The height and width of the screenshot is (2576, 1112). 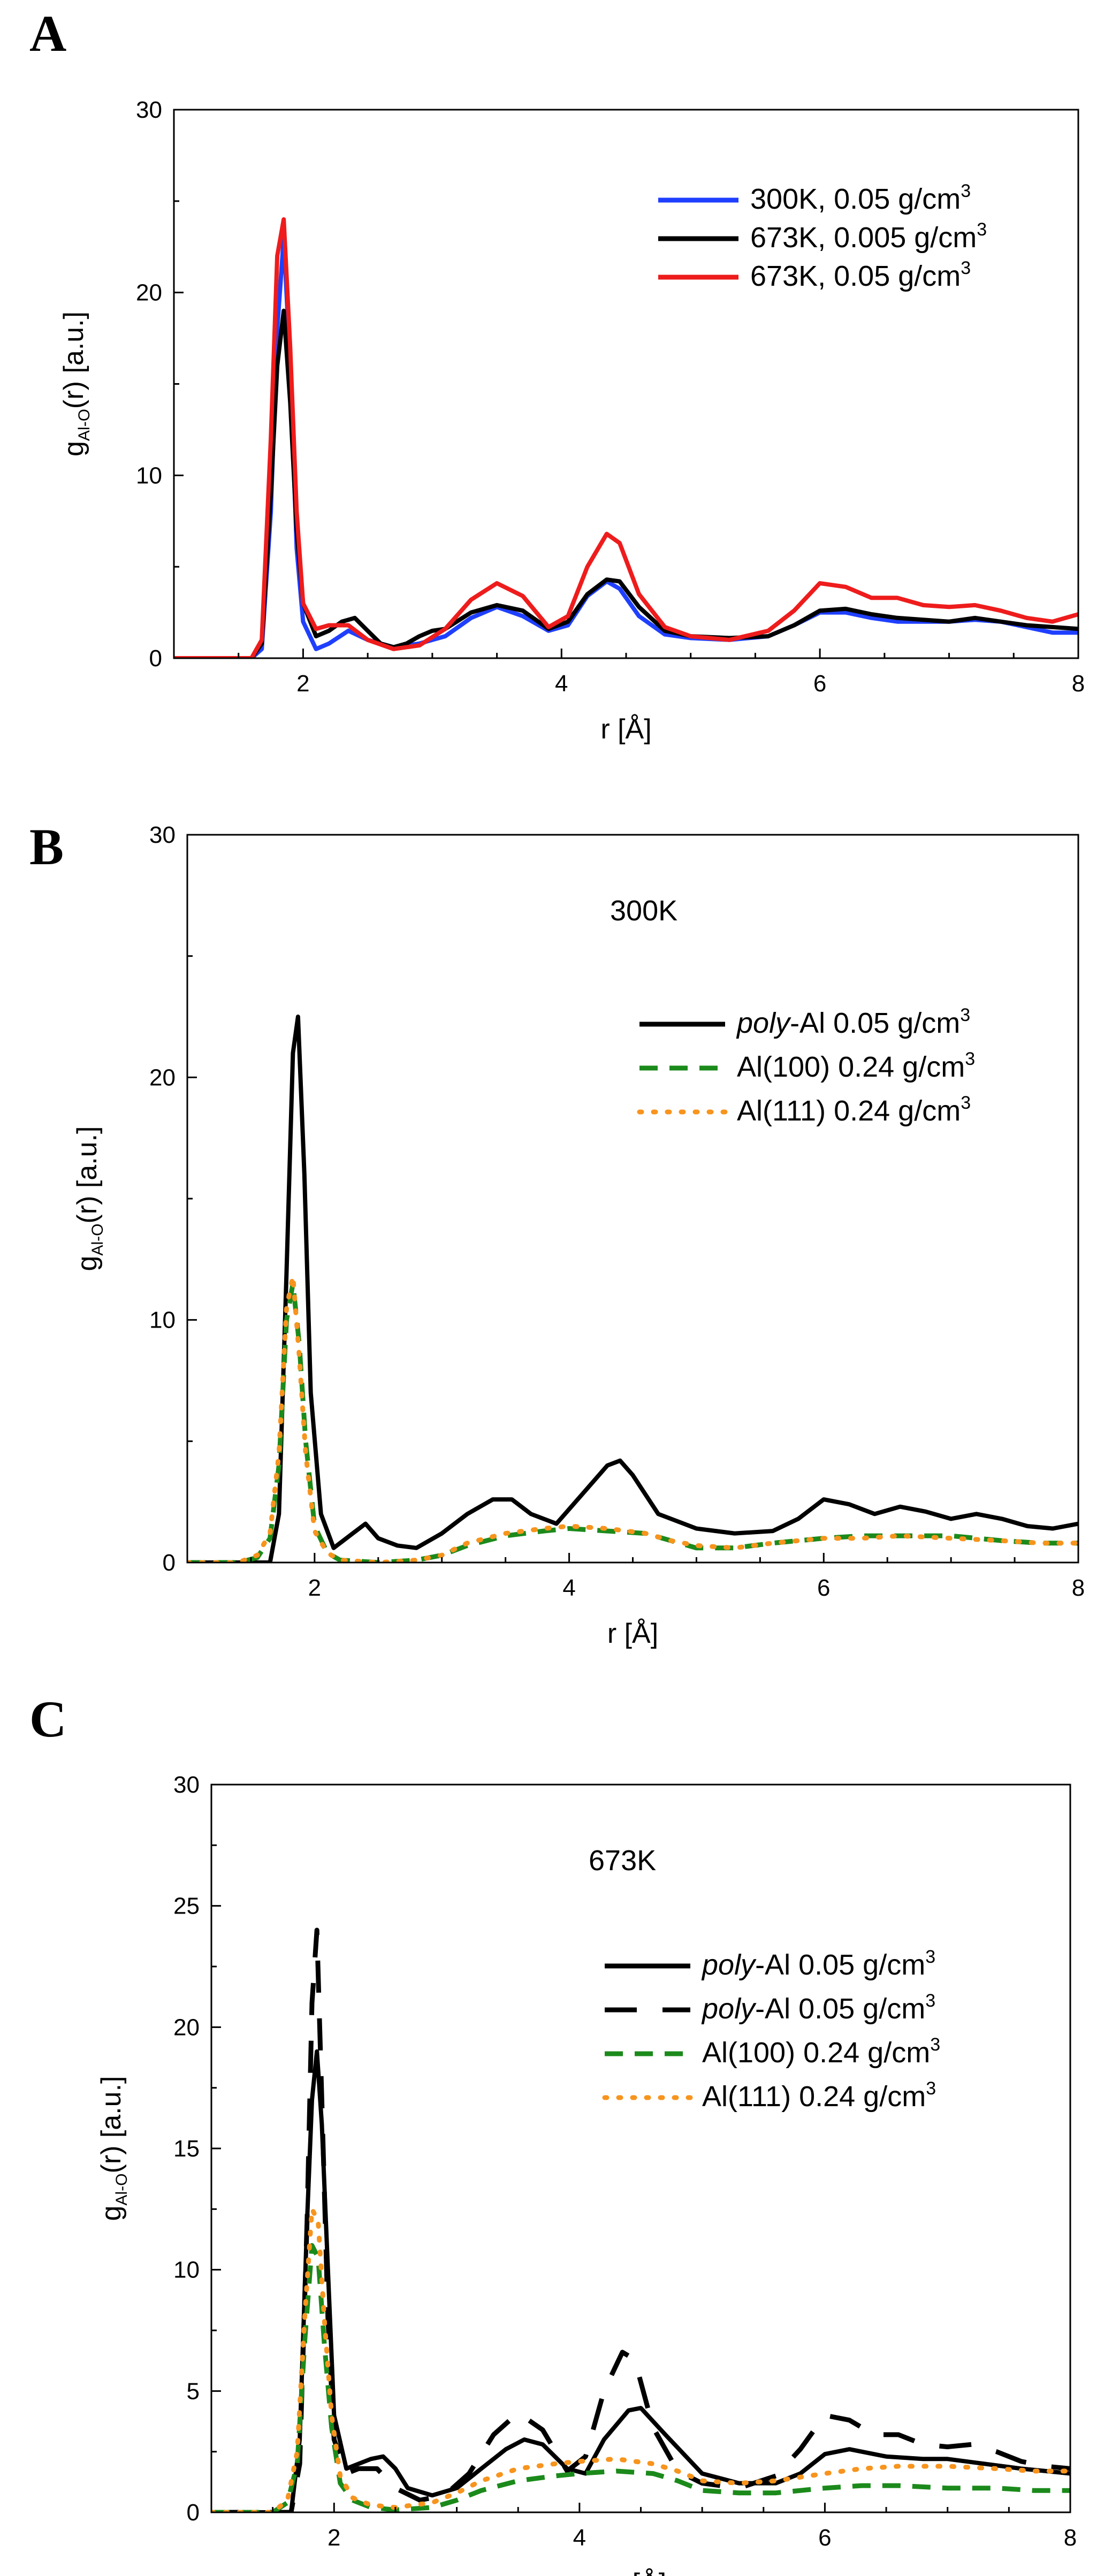 I want to click on panel-letter: A, so click(x=47, y=33).